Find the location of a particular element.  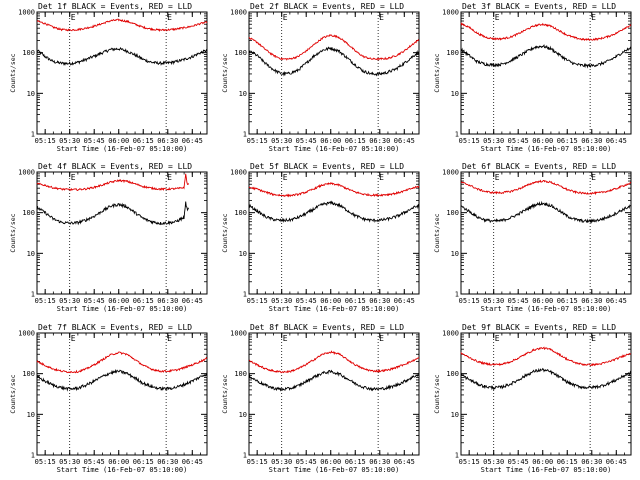

panel-title: Det 7f BLACK = Events, RED = LLD is located at coordinates (115, 327).